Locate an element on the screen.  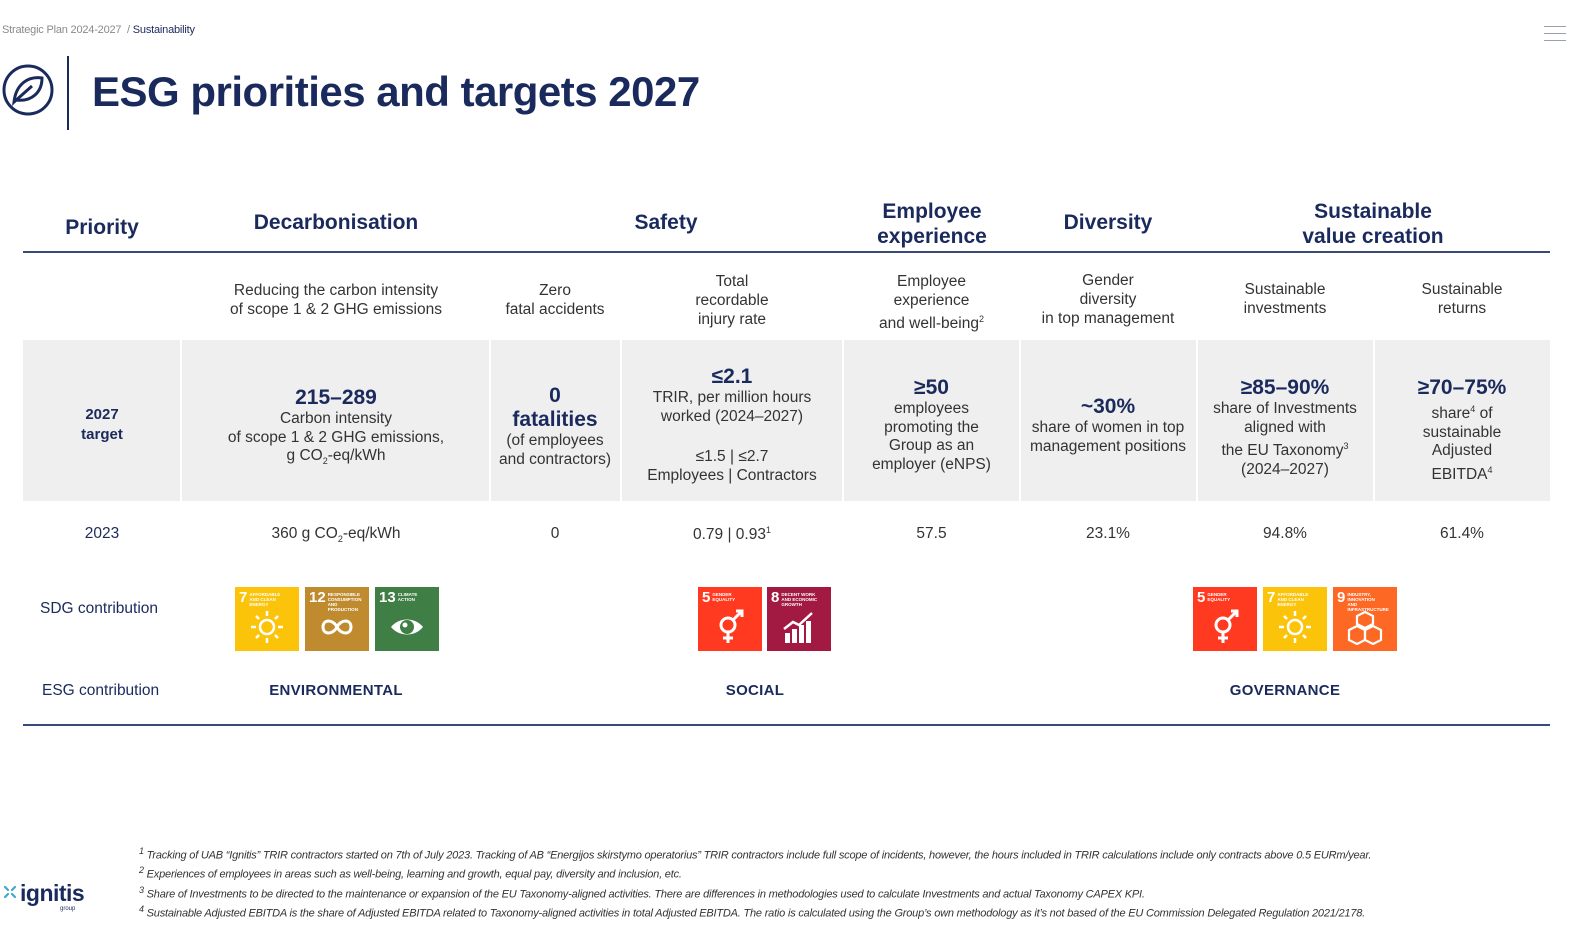
sdg-tile-13: 13 Climate action is located at coordinates (407, 619).